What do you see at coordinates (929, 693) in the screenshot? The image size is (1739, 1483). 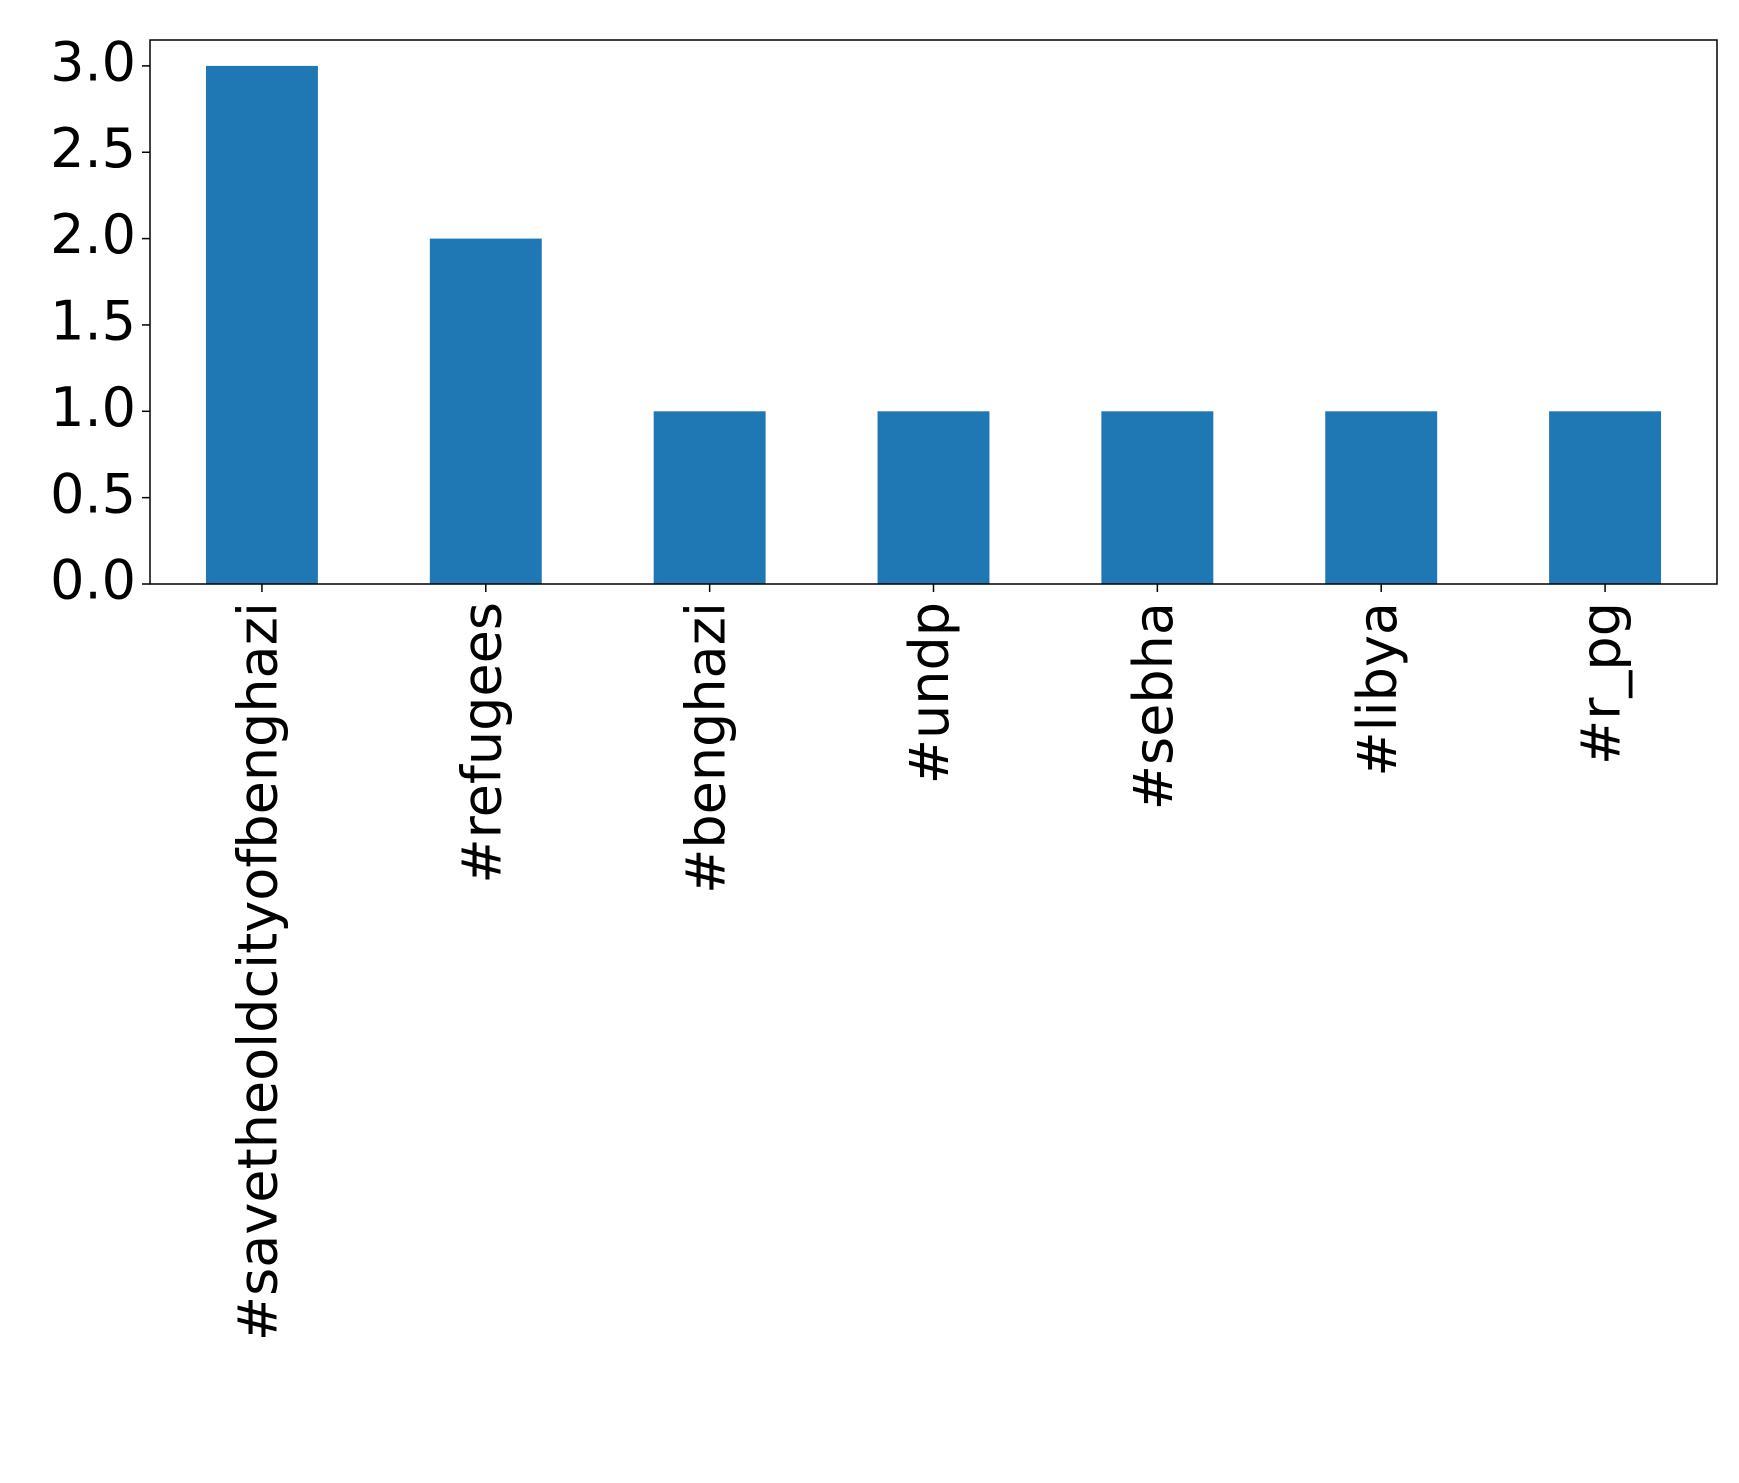 I see `x-tick-label: #undp` at bounding box center [929, 693].